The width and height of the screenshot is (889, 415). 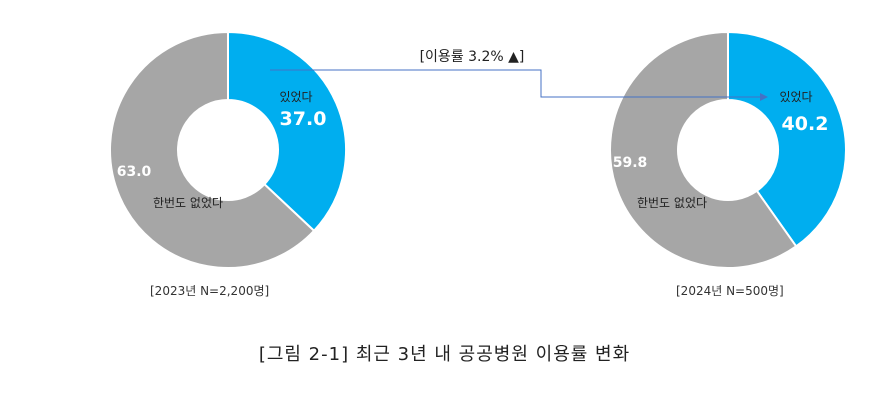 What do you see at coordinates (472, 56) in the screenshot?
I see `usage-rate-change-label: [이용률 3.2% ▲]` at bounding box center [472, 56].